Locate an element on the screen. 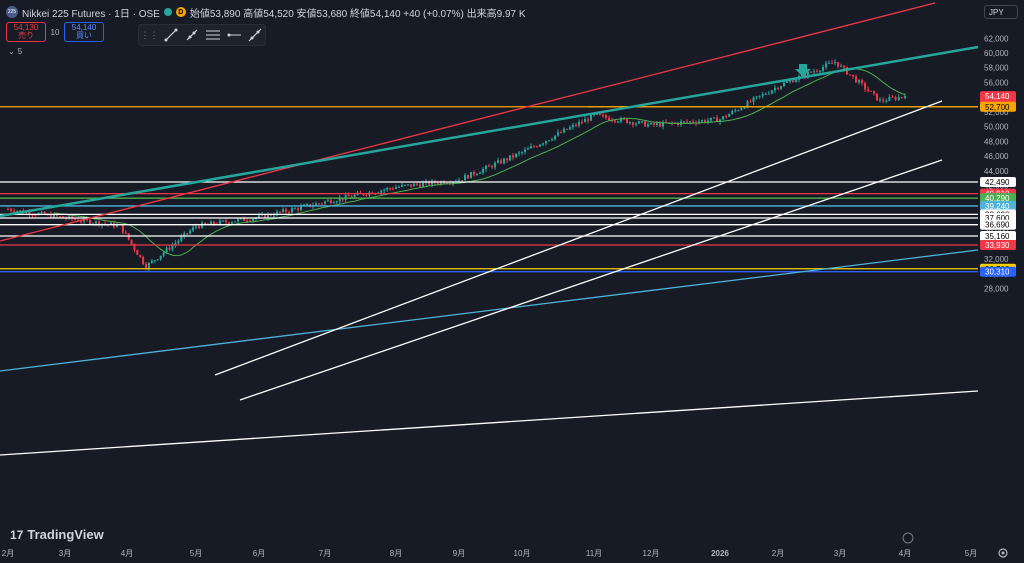  price-tick-label: 44,000 is located at coordinates (996, 171).